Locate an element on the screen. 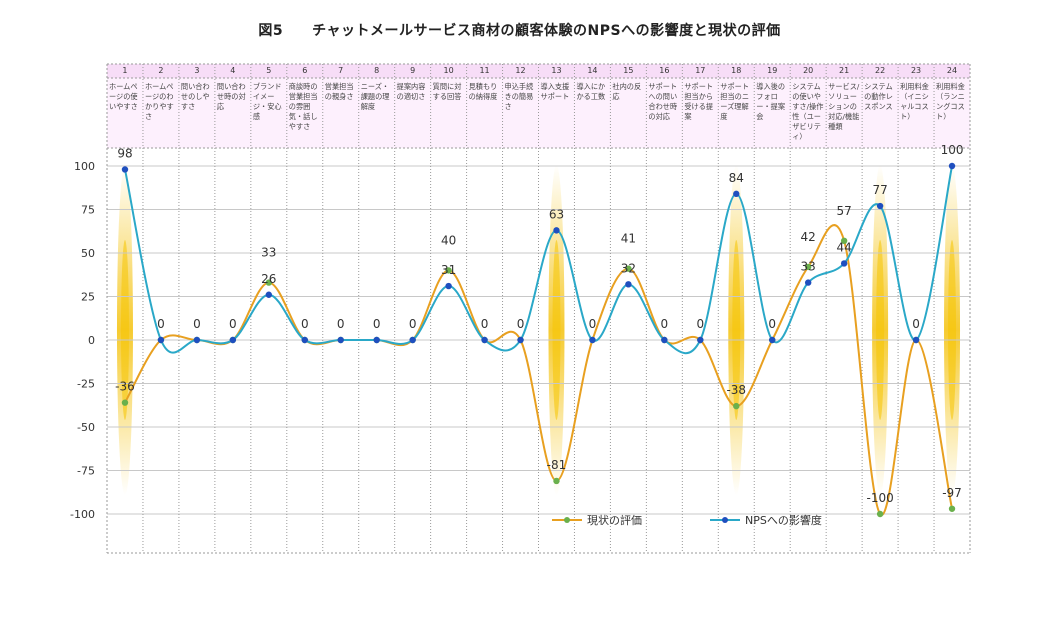 The height and width of the screenshot is (627, 1039). category-number: 17 is located at coordinates (700, 70).